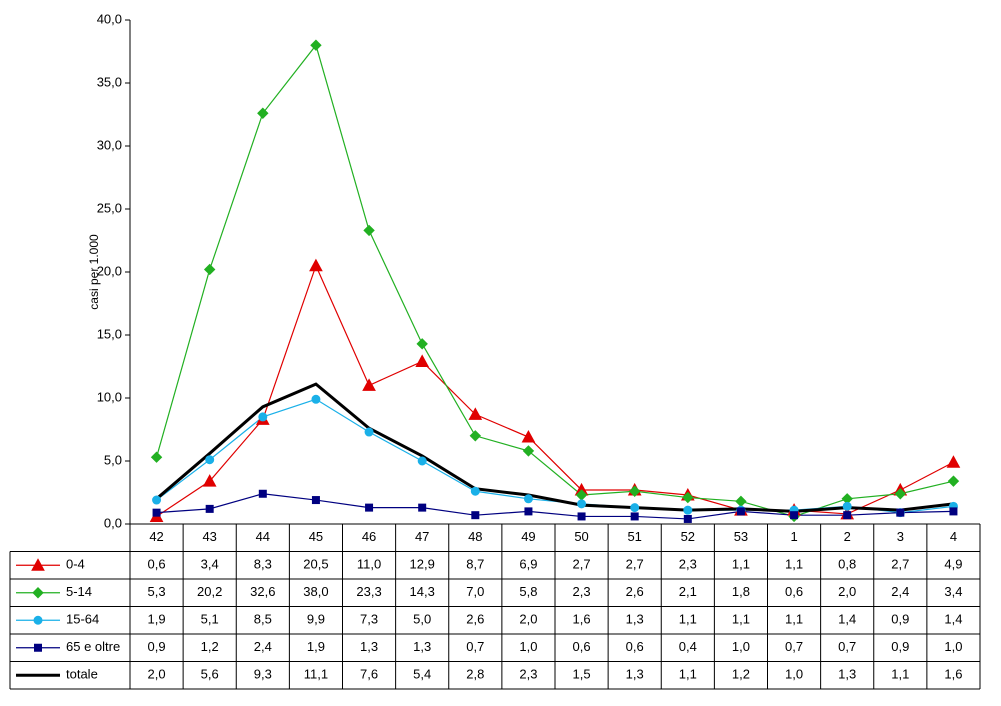 This screenshot has height=706, width=1001. What do you see at coordinates (75, 564) in the screenshot?
I see `legend-label: 0-4` at bounding box center [75, 564].